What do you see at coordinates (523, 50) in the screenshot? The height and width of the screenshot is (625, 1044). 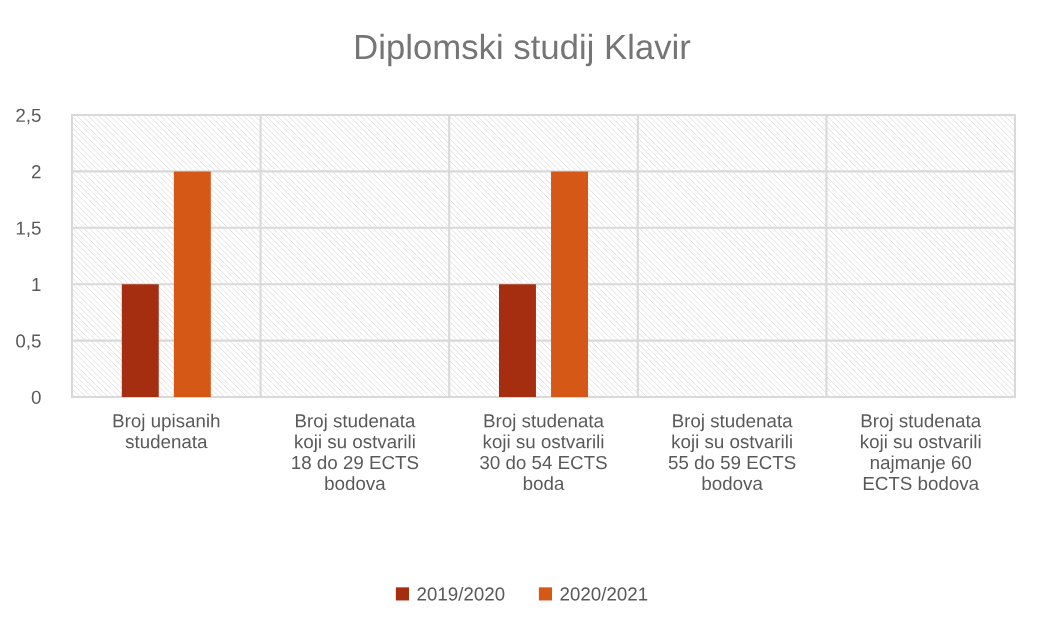 I see `chart-title: Diplomski studij Klavir` at bounding box center [523, 50].